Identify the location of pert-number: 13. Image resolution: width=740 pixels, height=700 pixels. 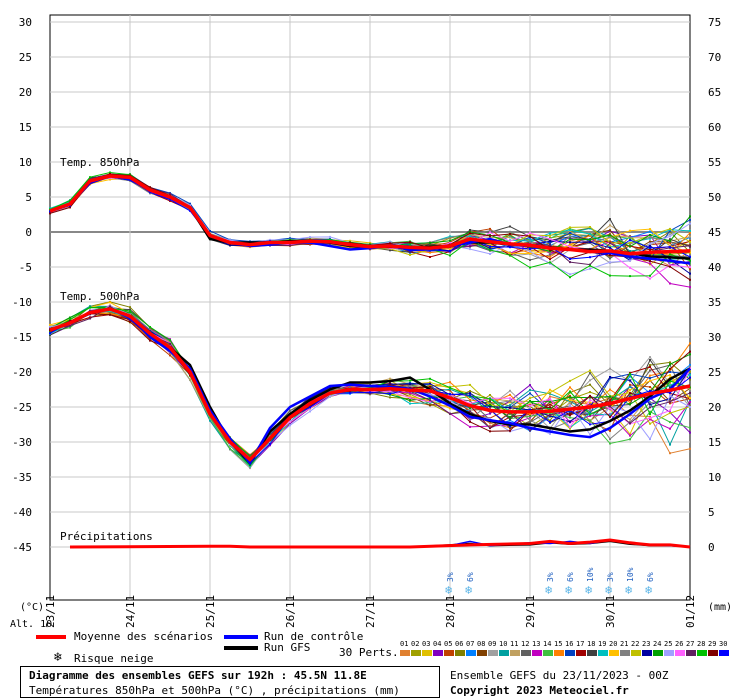
(536, 644).